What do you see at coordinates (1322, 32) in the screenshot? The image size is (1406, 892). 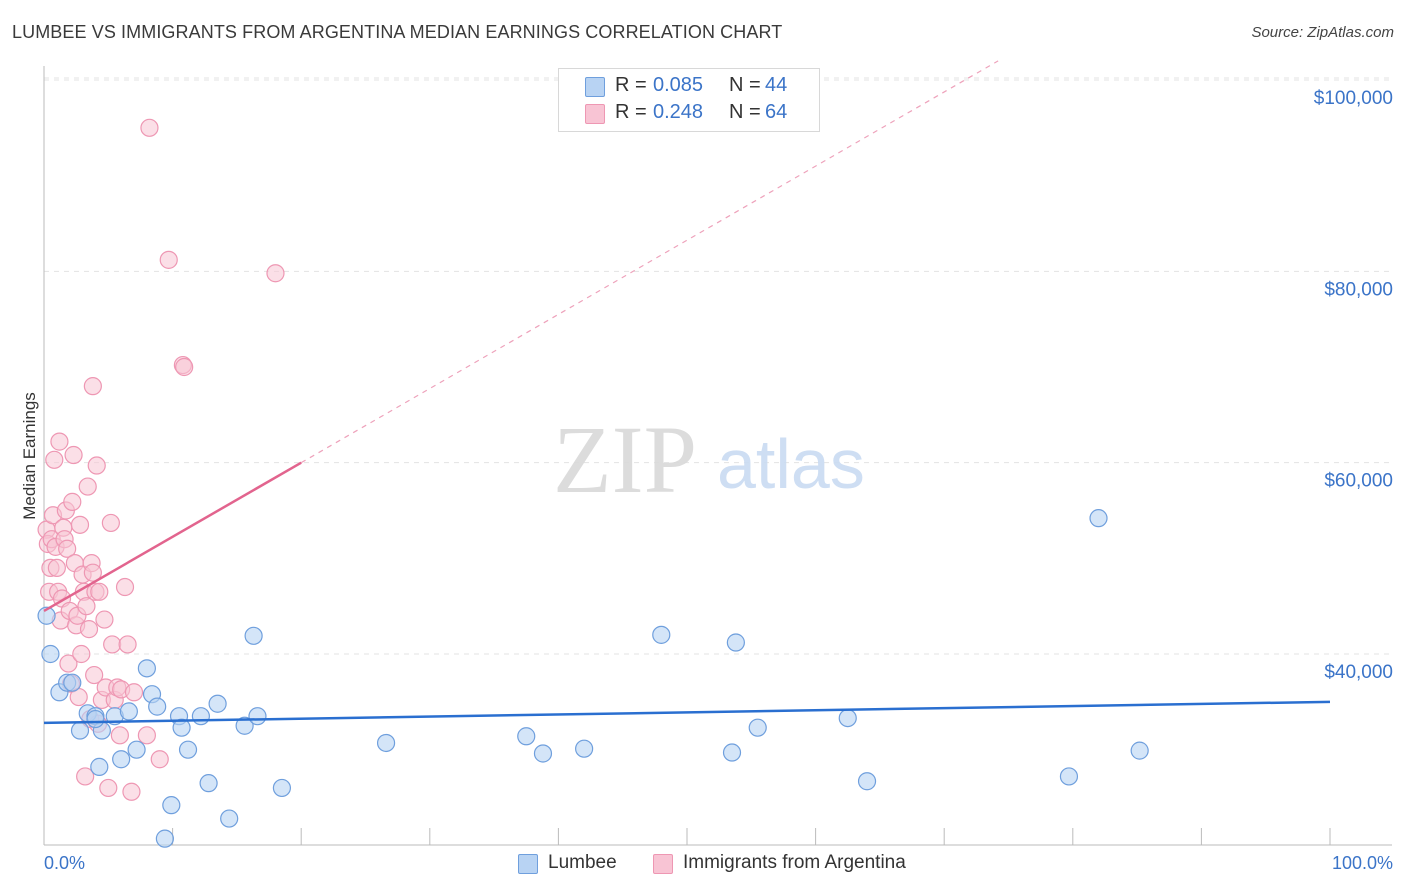 I see `source-label: Source: ZipAtlas.com` at bounding box center [1322, 32].